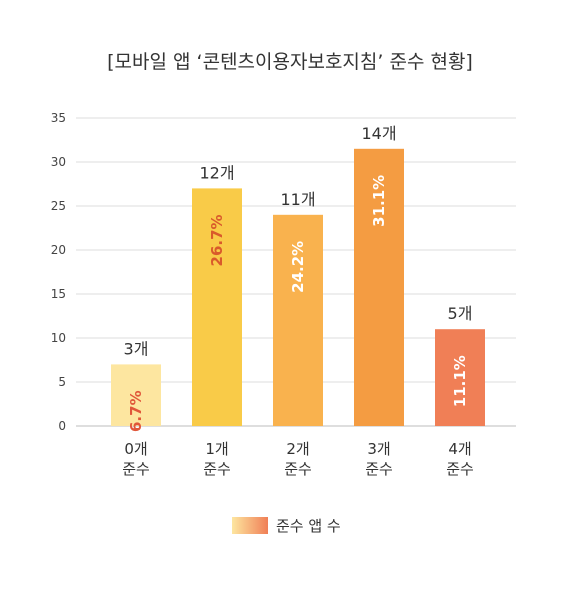 Image resolution: width=580 pixels, height=590 pixels. Describe the element at coordinates (297, 449) in the screenshot. I see `x-category-label: 2개` at that location.